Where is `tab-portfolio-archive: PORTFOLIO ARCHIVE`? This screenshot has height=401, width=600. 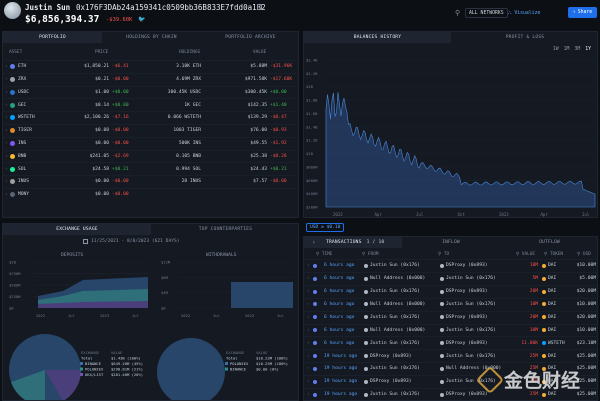
tab-portfolio-archive: PORTFOLIO ARCHIVE is located at coordinates (250, 37).